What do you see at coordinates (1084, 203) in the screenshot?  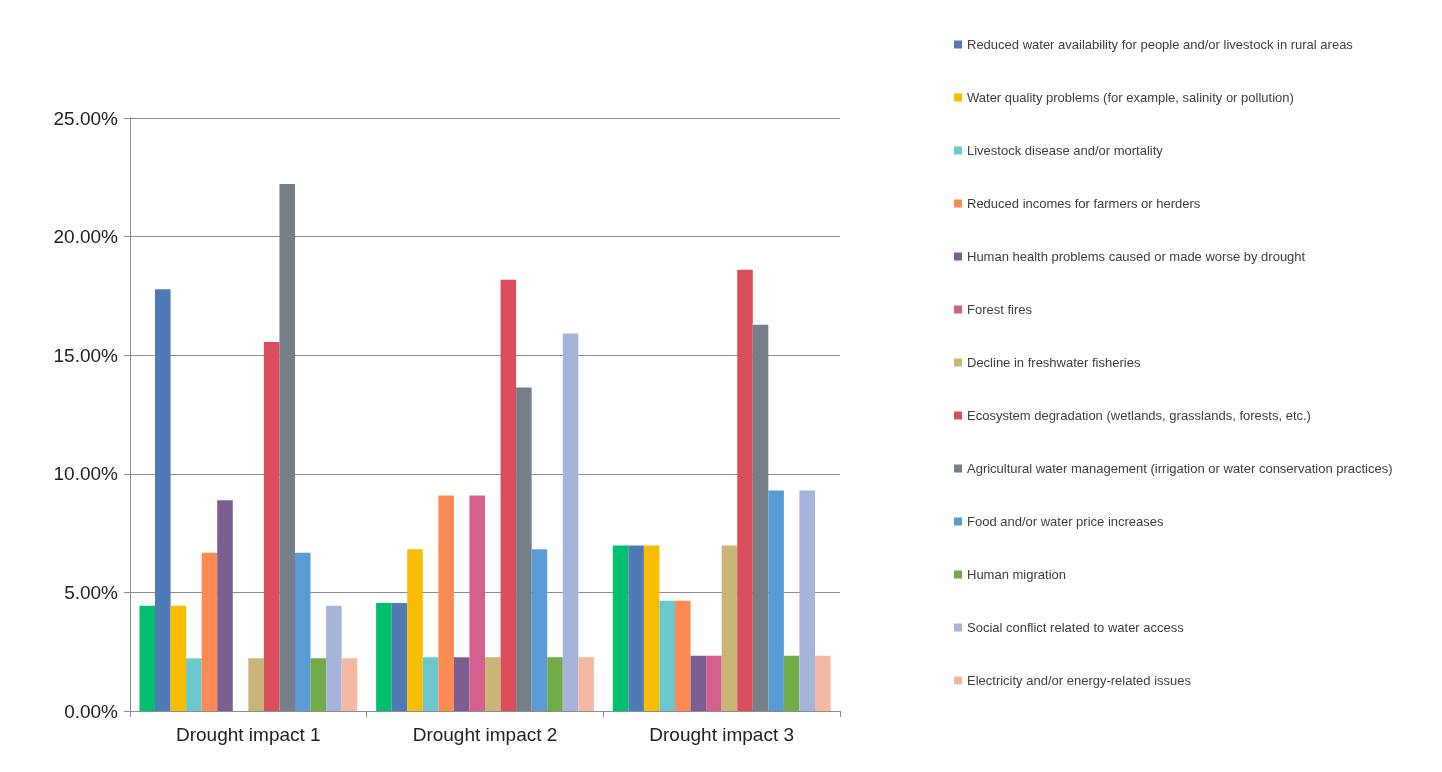 I see `legend-label: Reduced incomes for farmers or herders` at bounding box center [1084, 203].